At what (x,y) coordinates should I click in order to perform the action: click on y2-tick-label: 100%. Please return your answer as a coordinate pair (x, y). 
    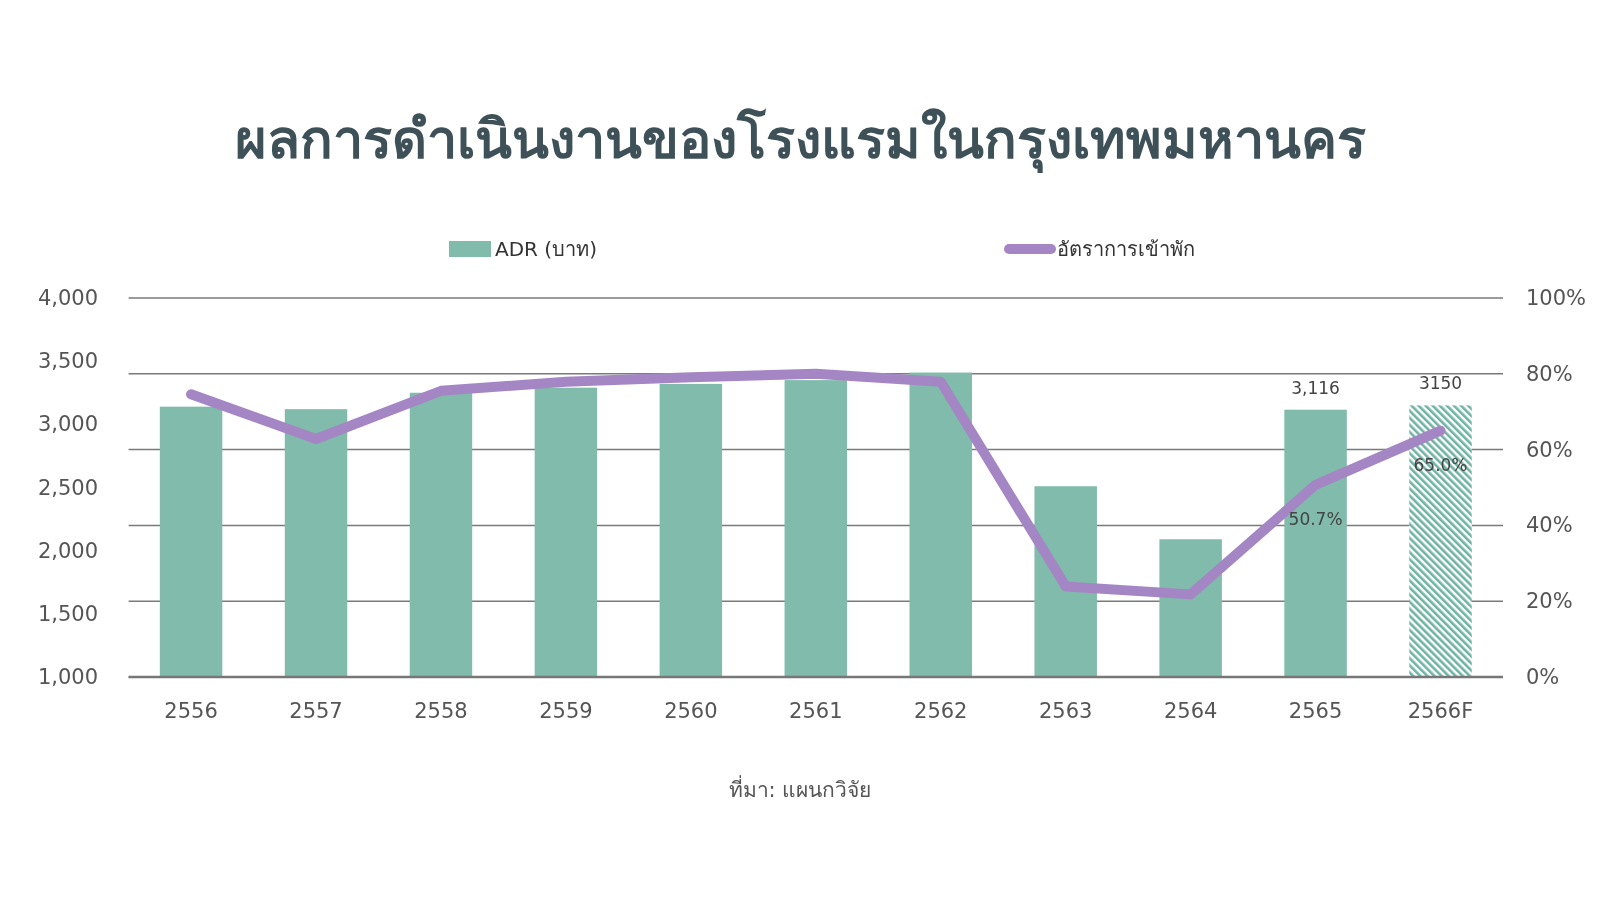
    Looking at the image, I should click on (1556, 298).